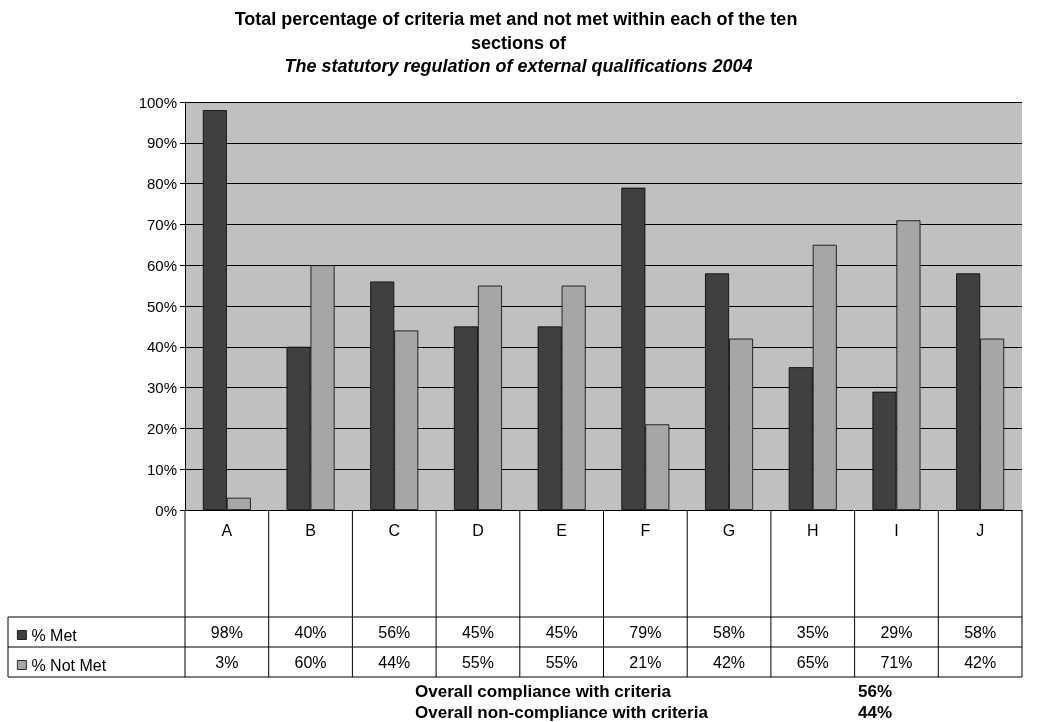  What do you see at coordinates (157, 102) in the screenshot?
I see `y-tick-label: 100%` at bounding box center [157, 102].